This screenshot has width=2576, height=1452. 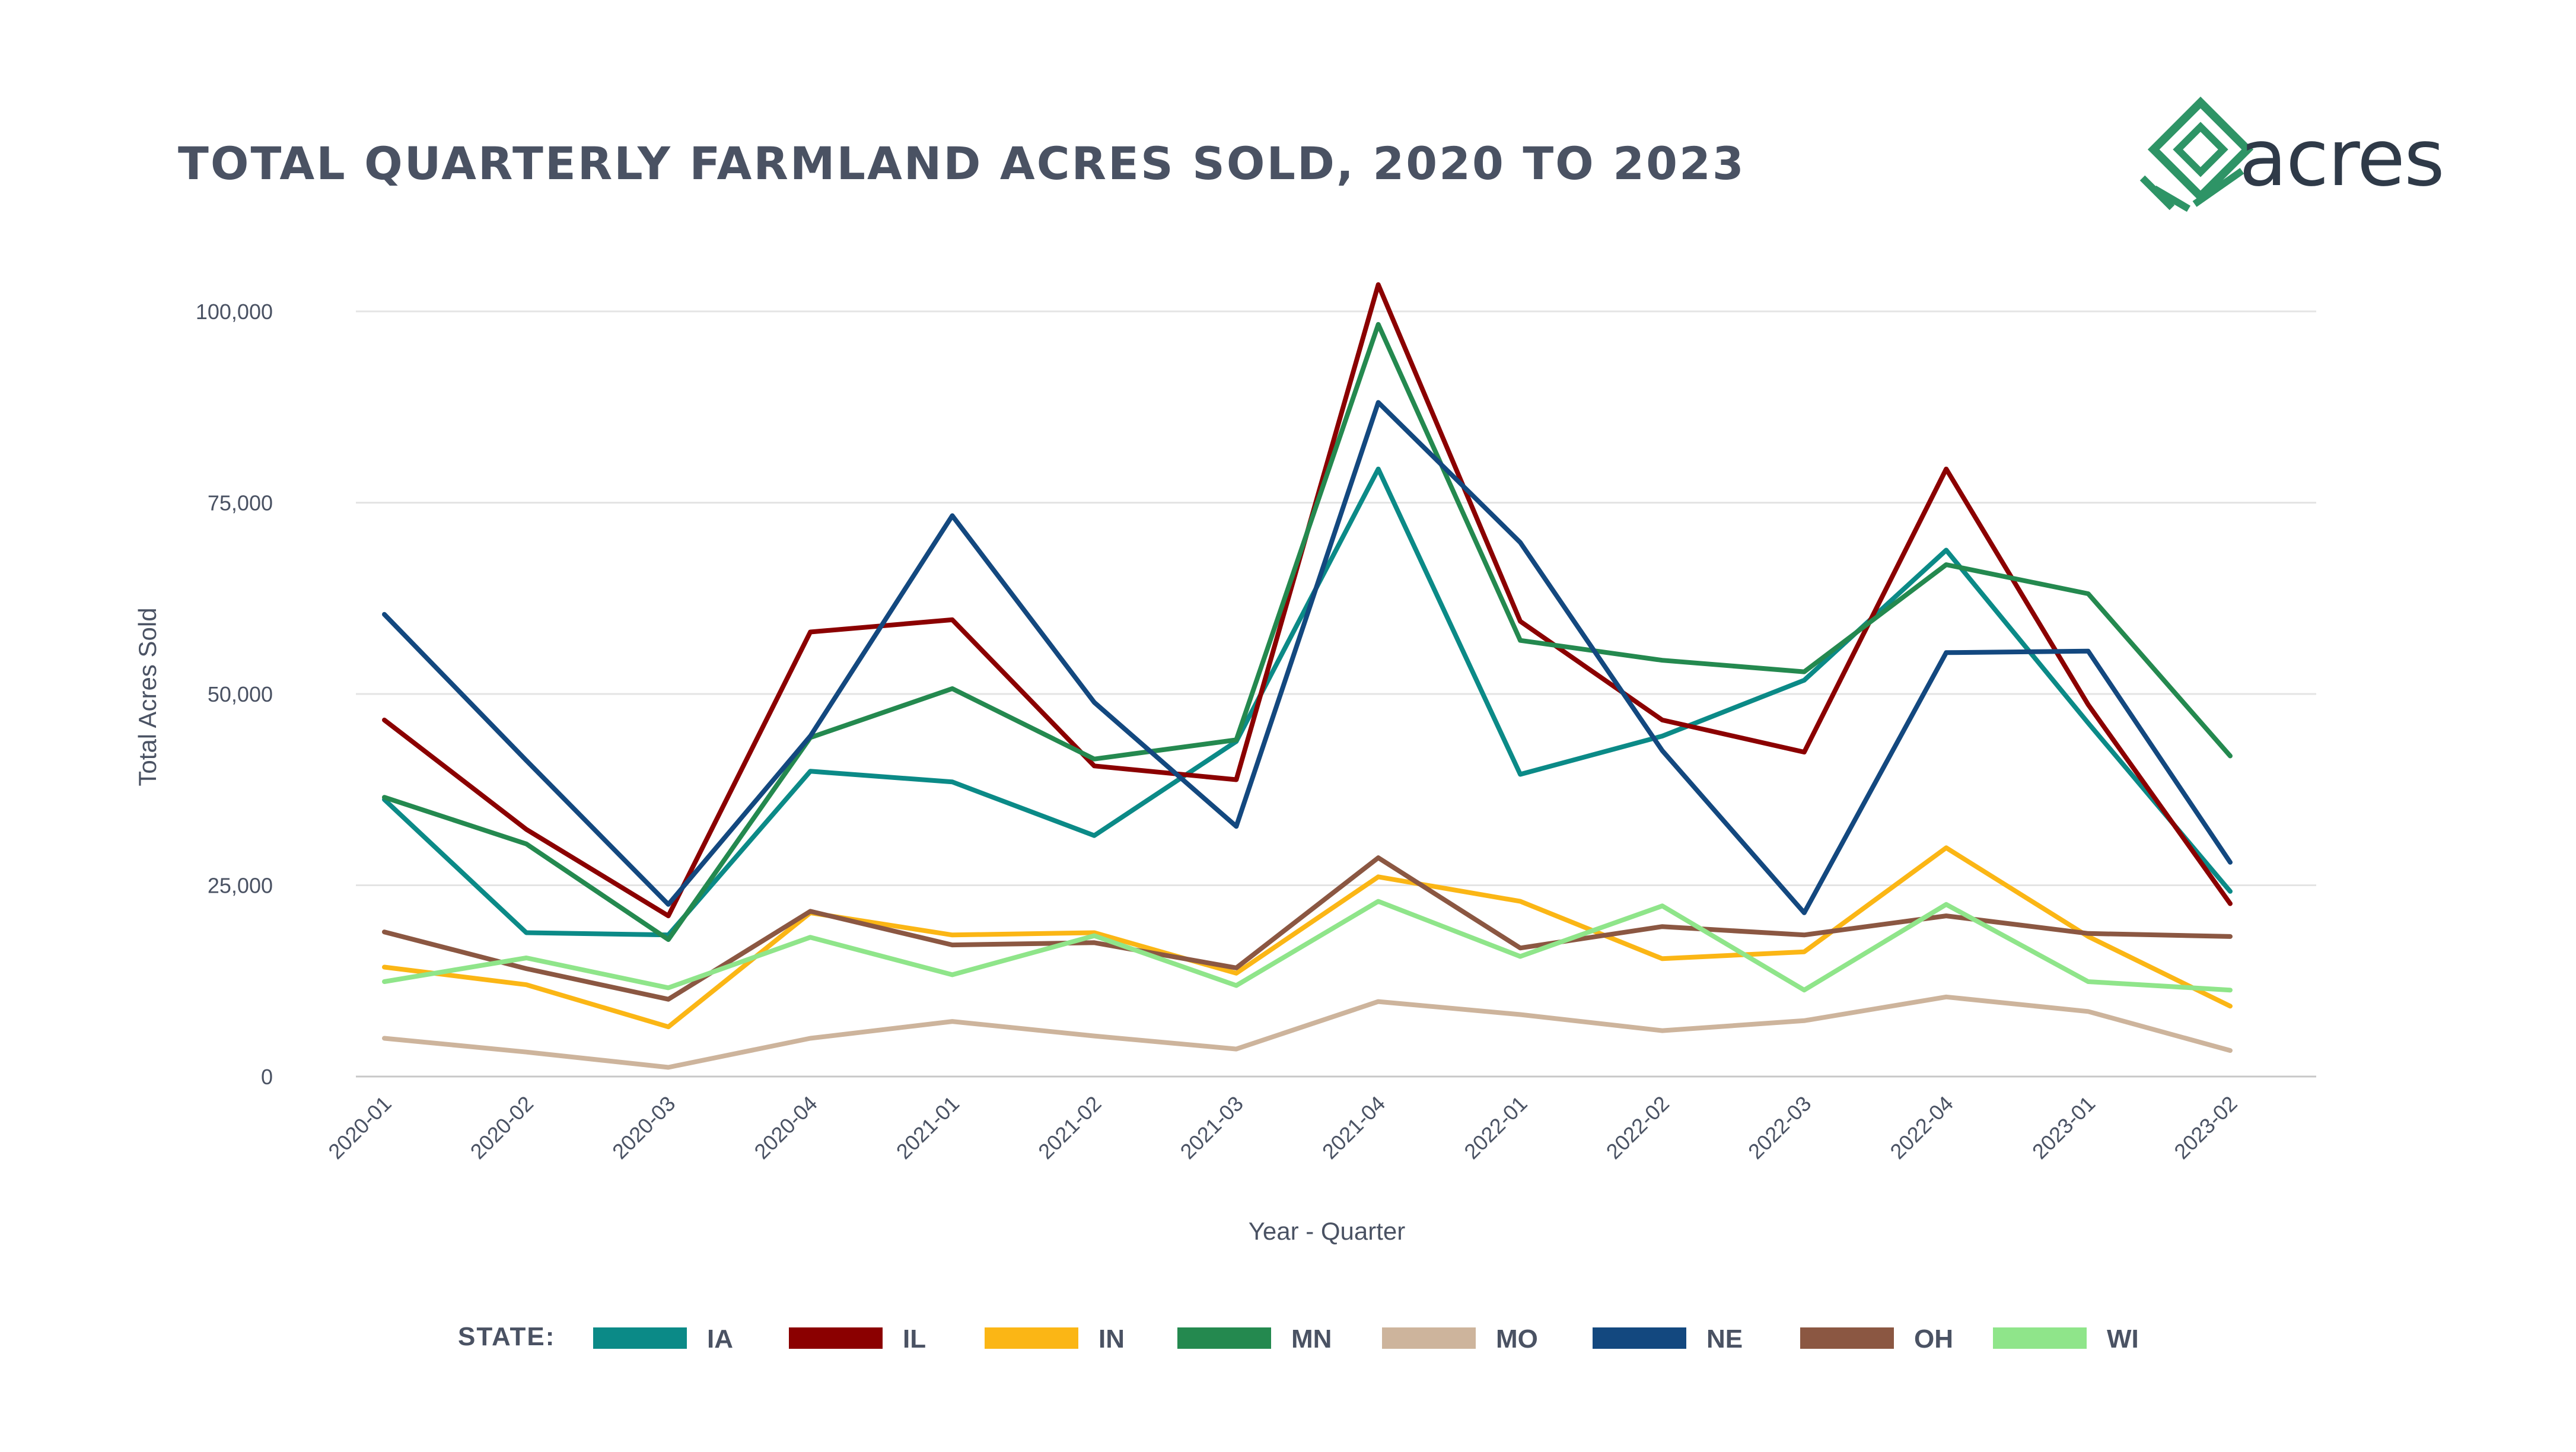 I want to click on legend-label-ia: IA, so click(x=720, y=1339).